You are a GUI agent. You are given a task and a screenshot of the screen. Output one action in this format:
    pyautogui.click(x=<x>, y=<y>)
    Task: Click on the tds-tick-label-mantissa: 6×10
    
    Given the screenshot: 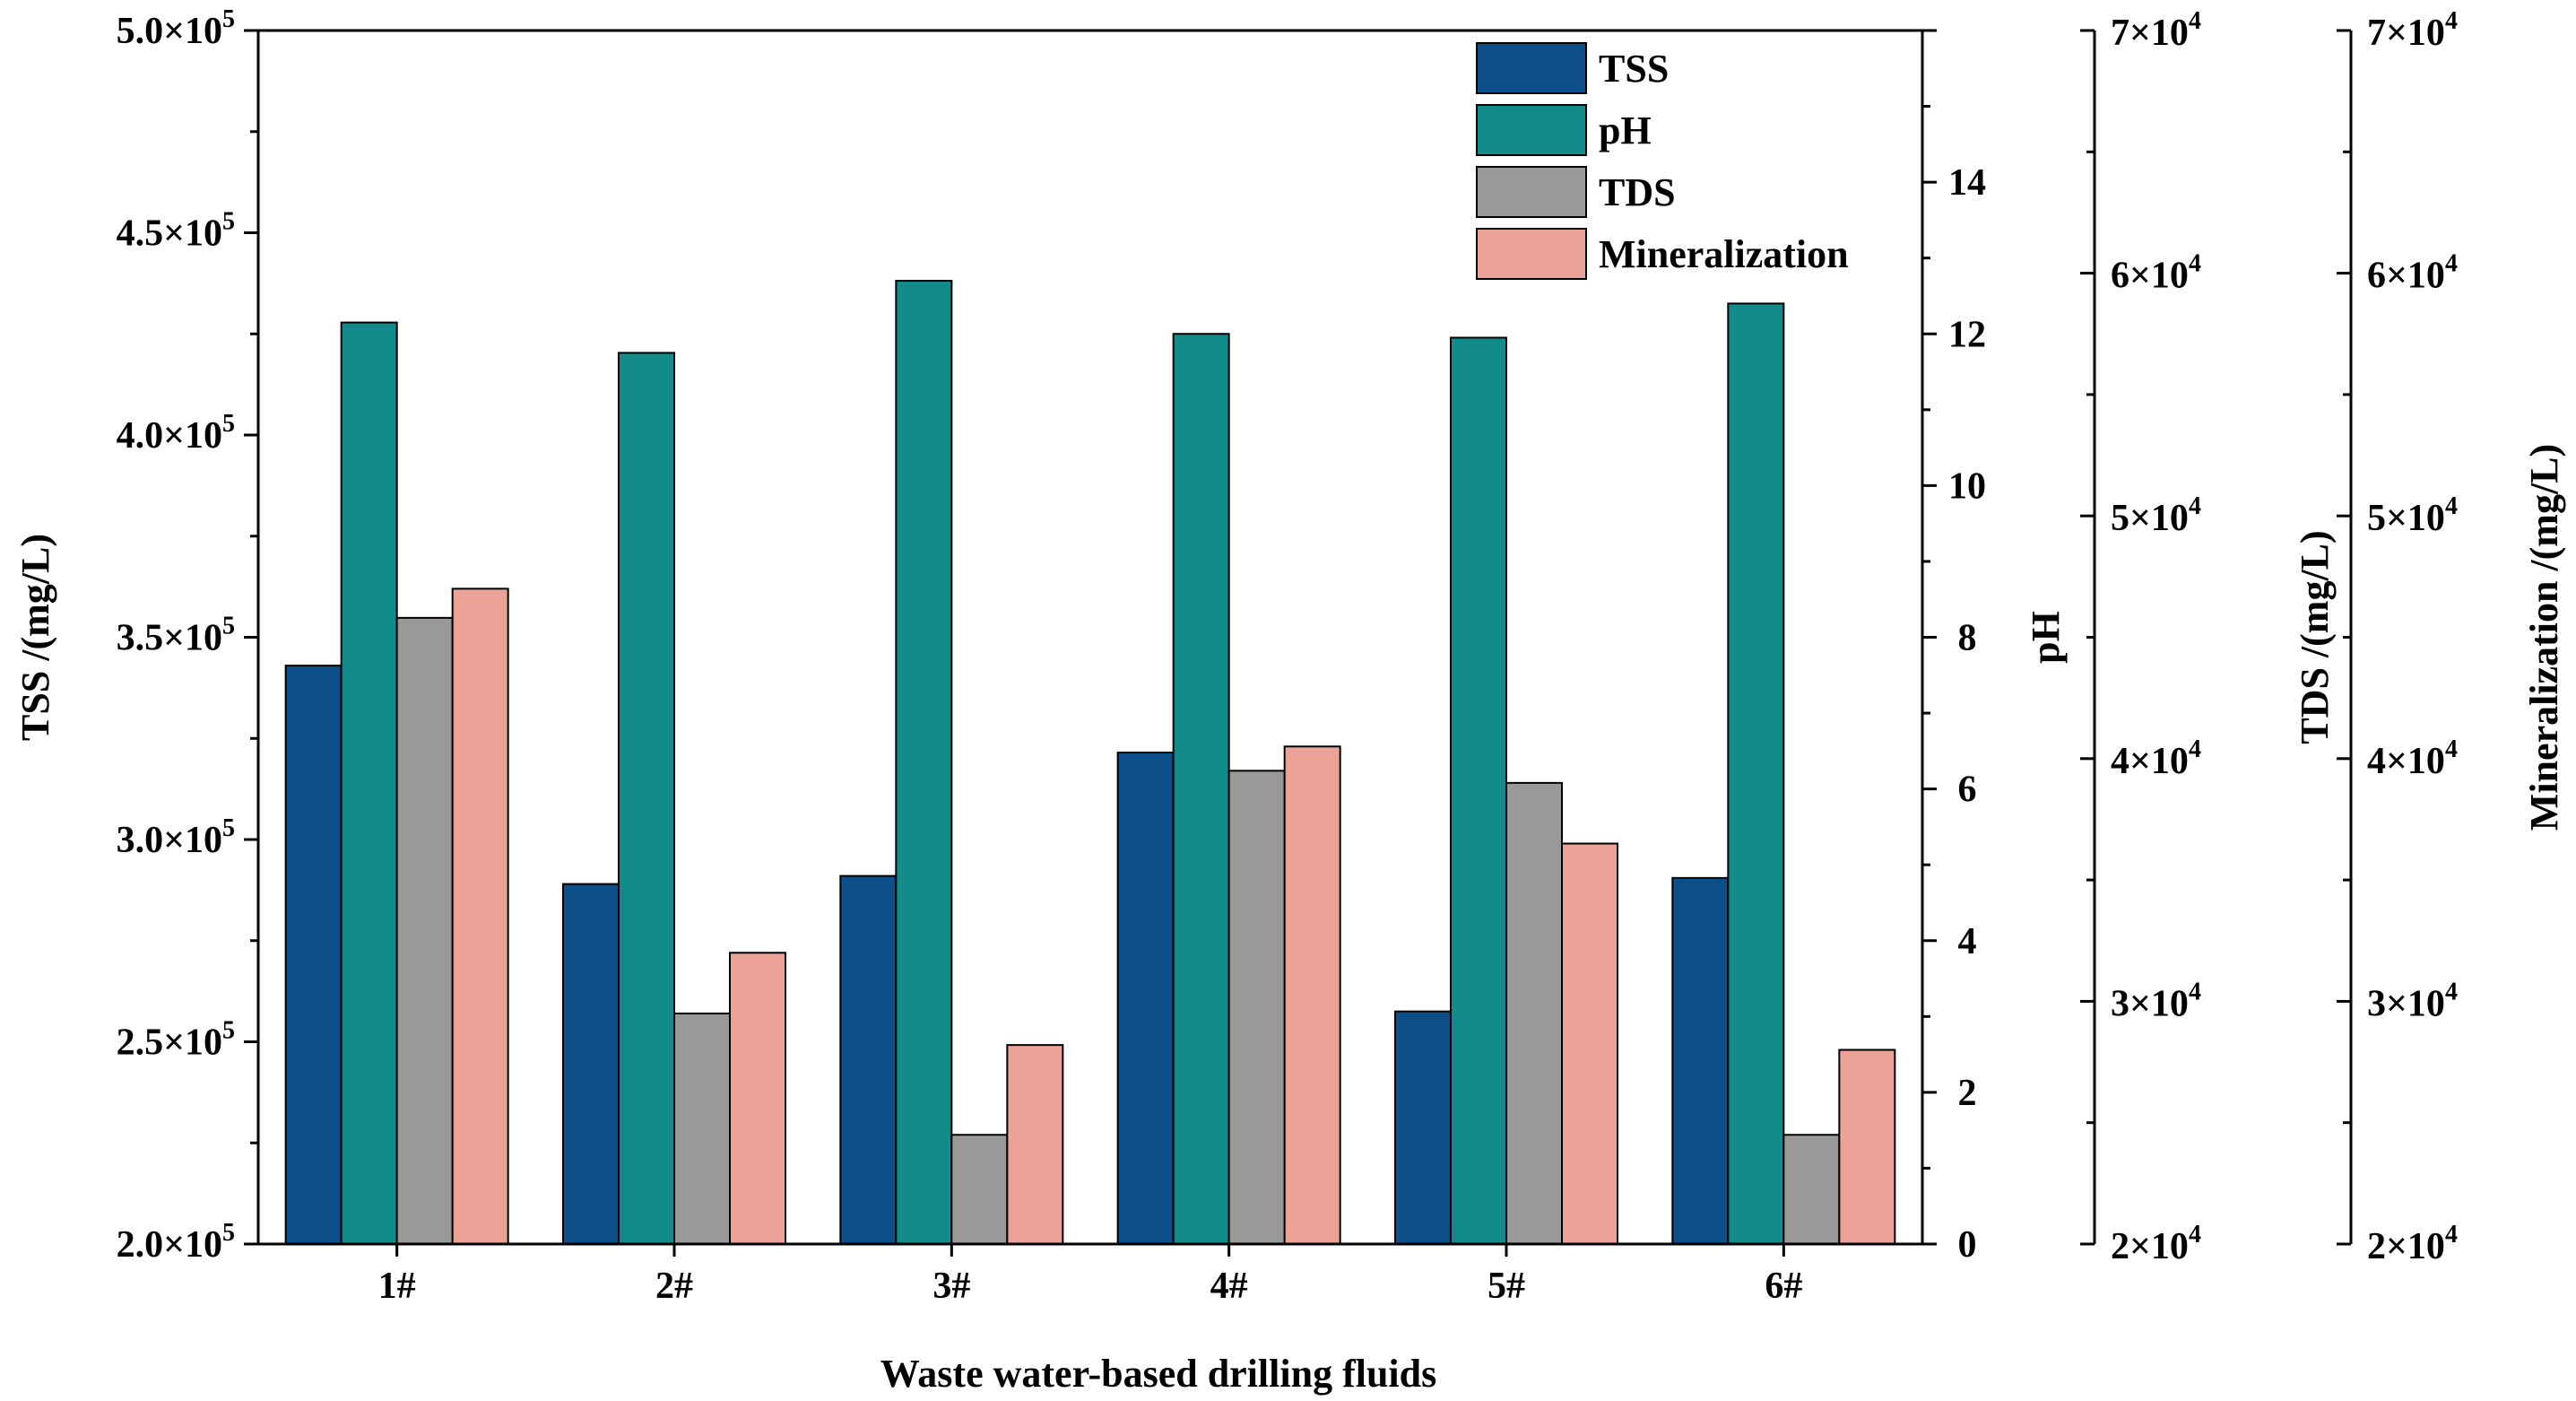 What is the action you would take?
    pyautogui.click(x=2150, y=276)
    